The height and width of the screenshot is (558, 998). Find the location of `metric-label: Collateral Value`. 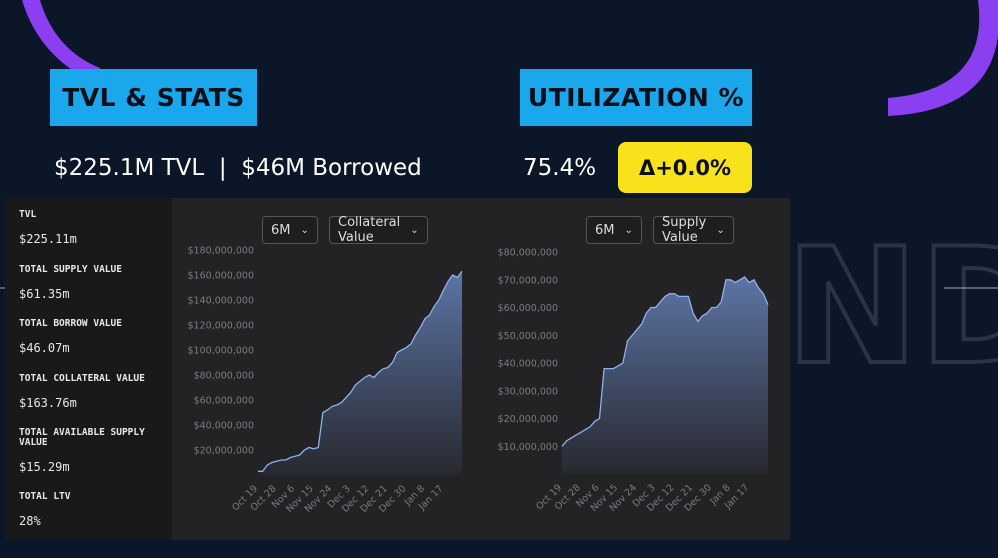

metric-label: Collateral Value is located at coordinates (369, 230).